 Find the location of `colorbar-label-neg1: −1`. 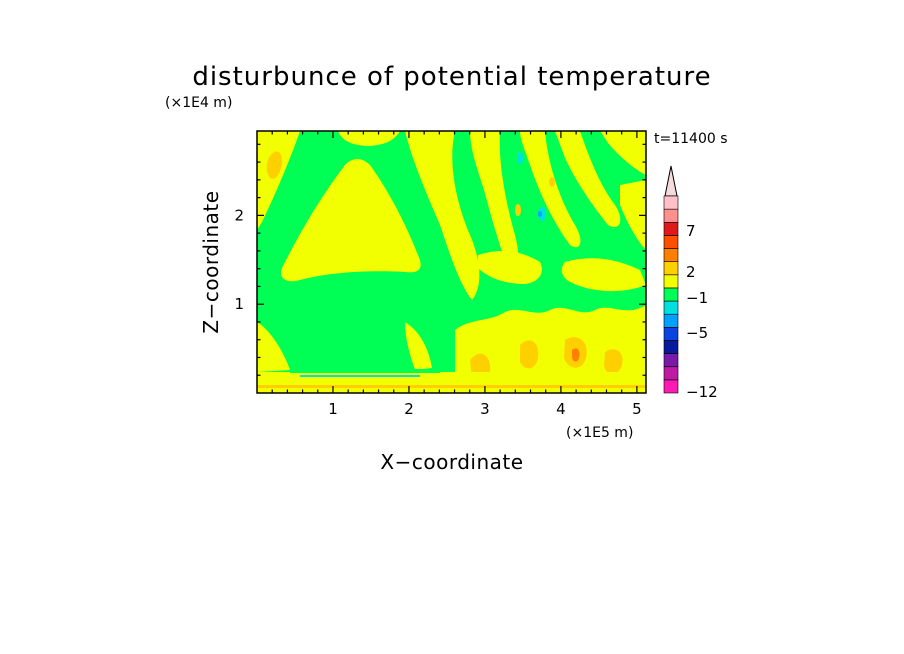

colorbar-label-neg1: −1 is located at coordinates (697, 298).